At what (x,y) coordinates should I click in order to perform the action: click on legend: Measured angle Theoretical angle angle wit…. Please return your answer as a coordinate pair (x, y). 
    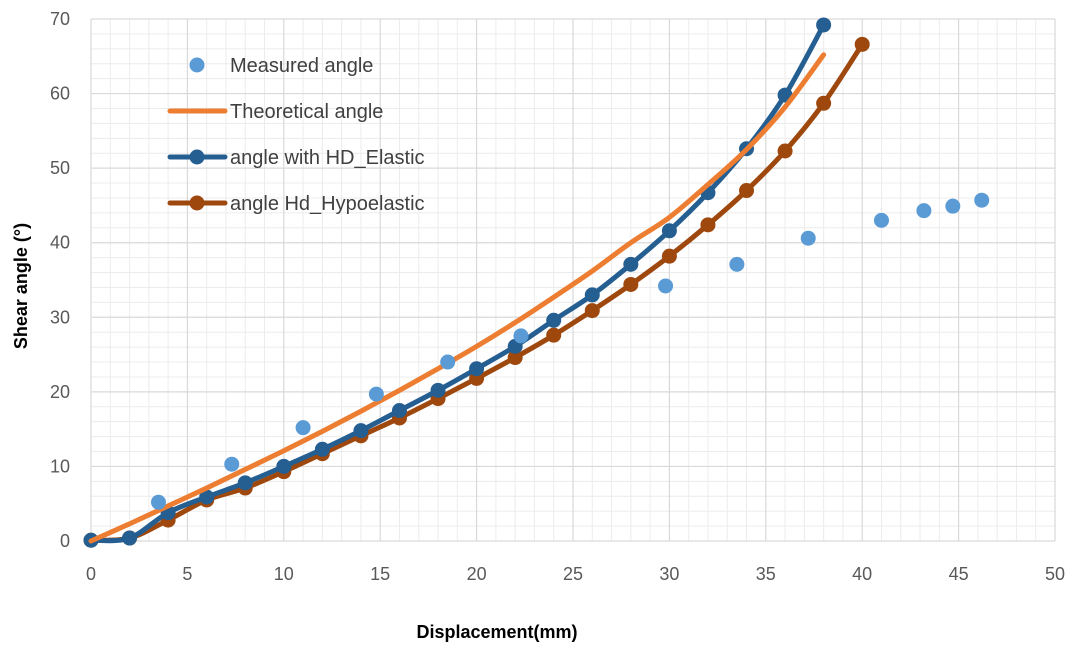
    Looking at the image, I should click on (296, 135).